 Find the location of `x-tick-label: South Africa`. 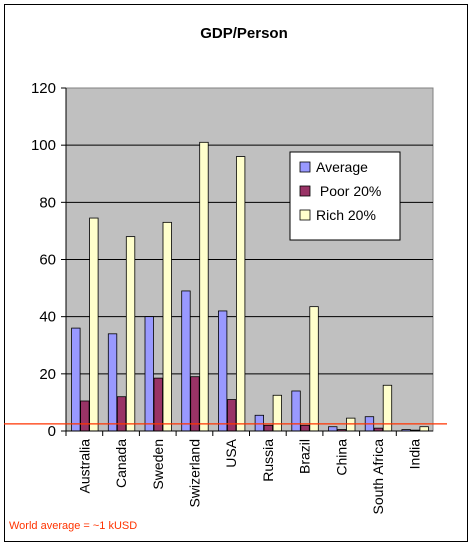

x-tick-label: South Africa is located at coordinates (378, 477).